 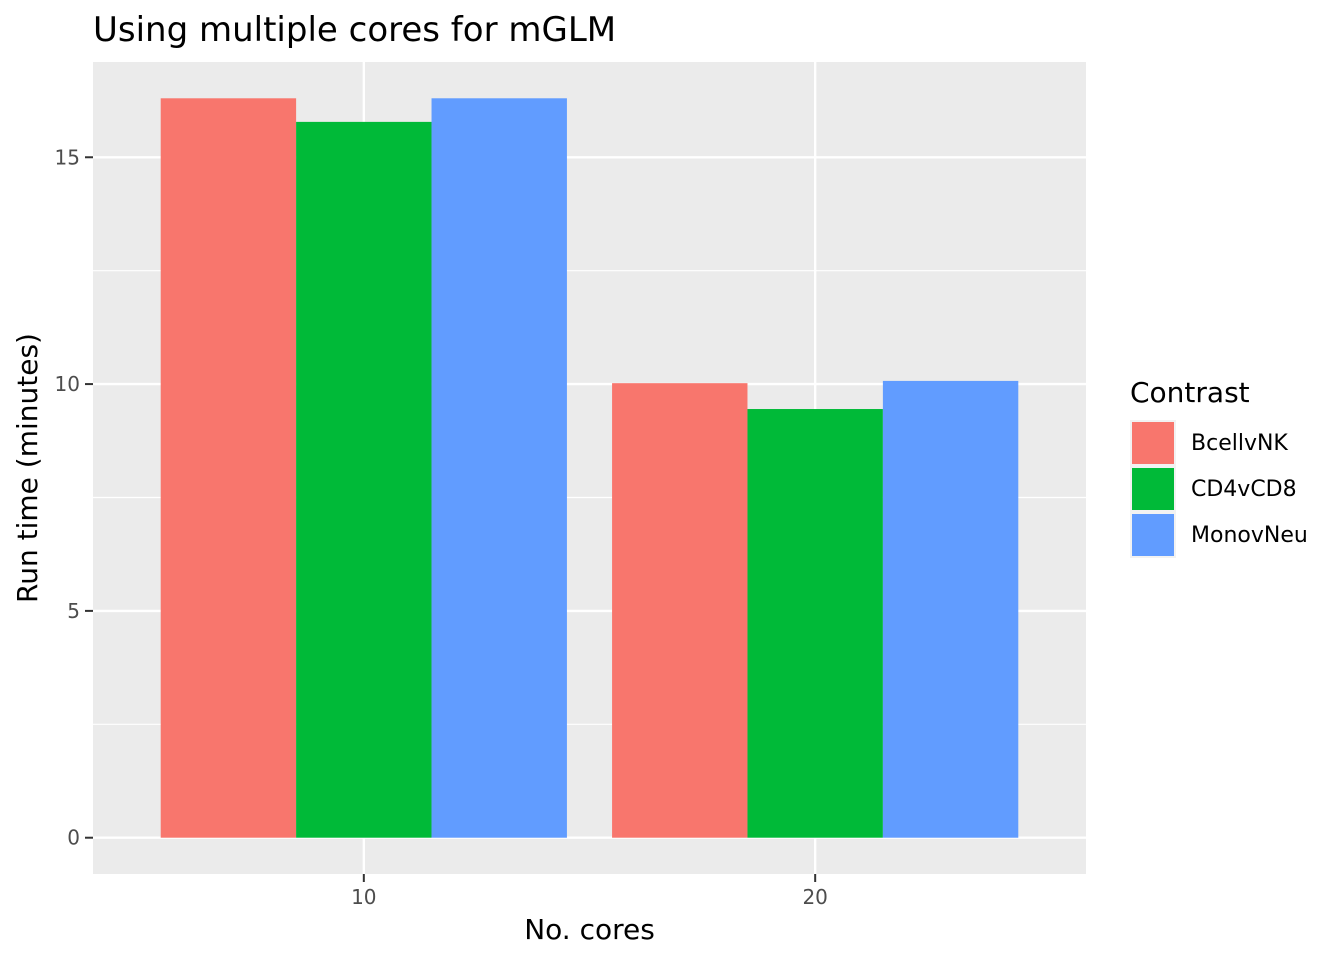 I want to click on y-axis-title: Run time (minutes), so click(x=27, y=468).